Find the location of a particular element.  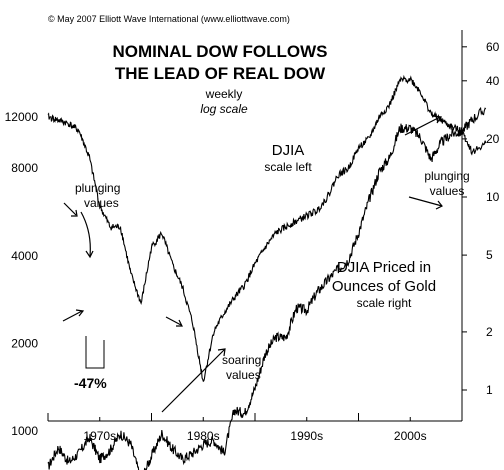

chart-title: NOMINAL DOW FOLLOWS is located at coordinates (220, 51).